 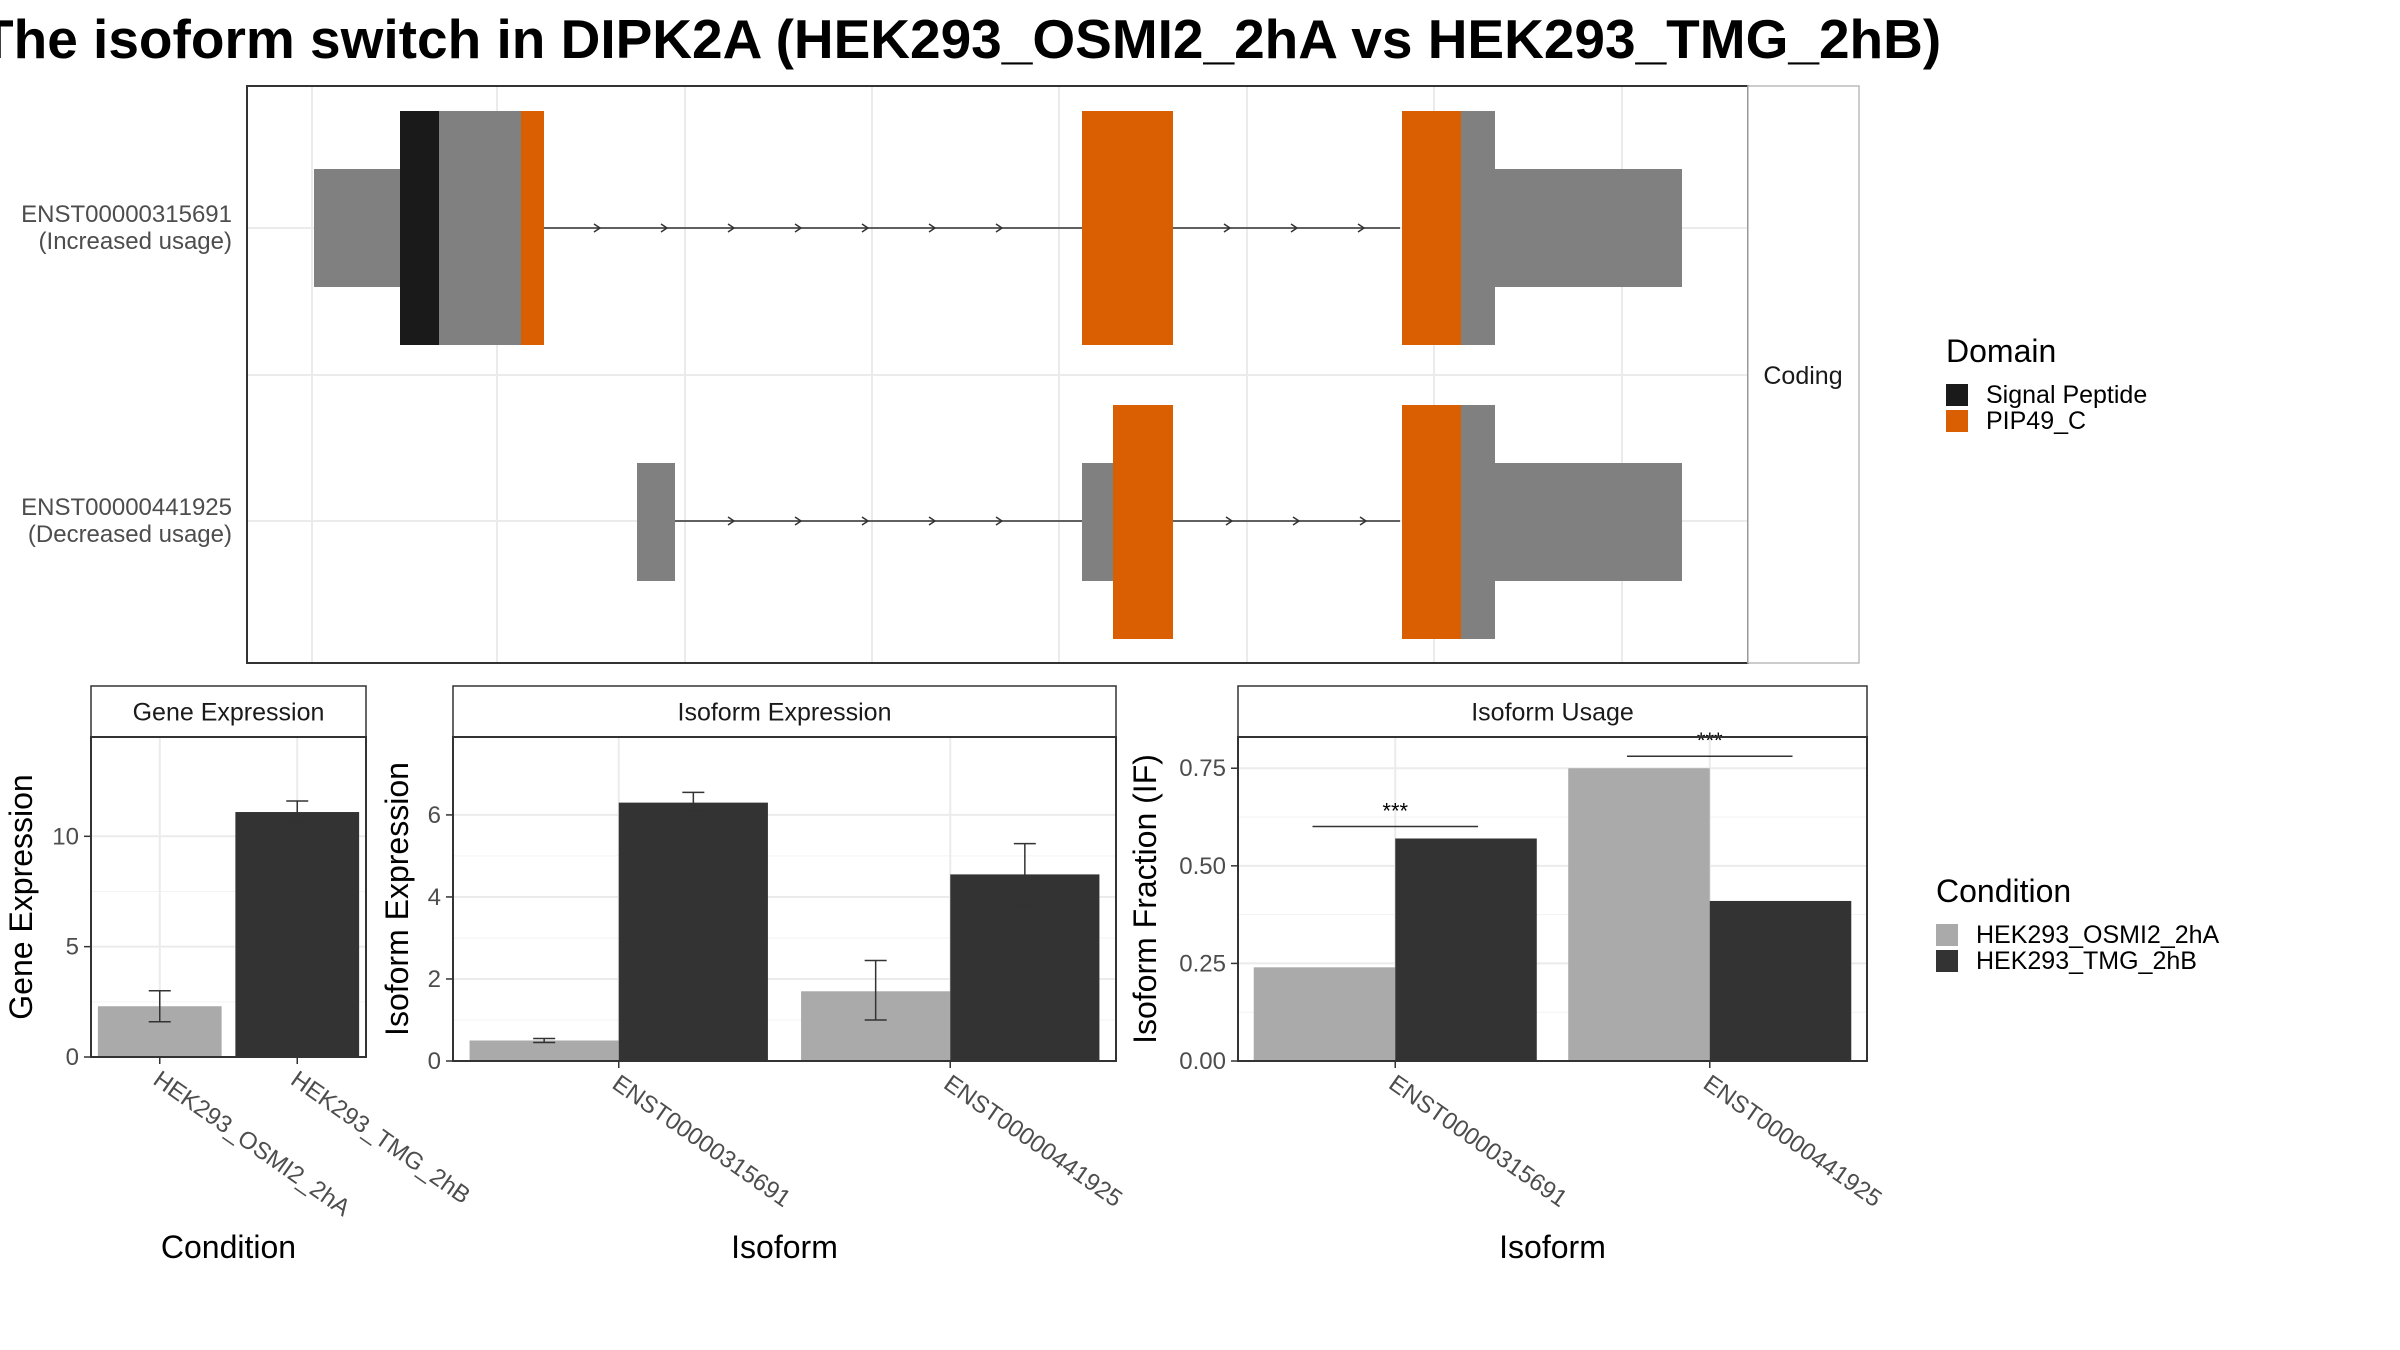 What do you see at coordinates (2001, 351) in the screenshot?
I see `legend-title: Domain` at bounding box center [2001, 351].